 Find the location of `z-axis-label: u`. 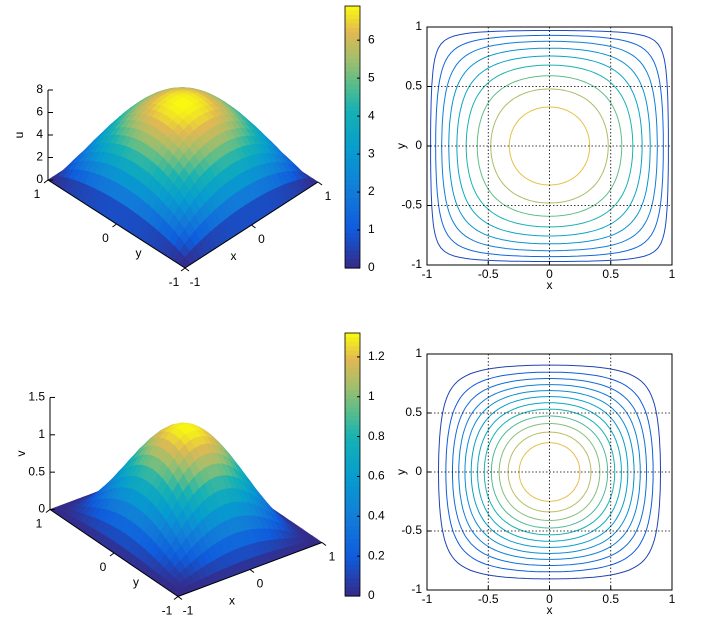

z-axis-label: u is located at coordinates (19, 135).